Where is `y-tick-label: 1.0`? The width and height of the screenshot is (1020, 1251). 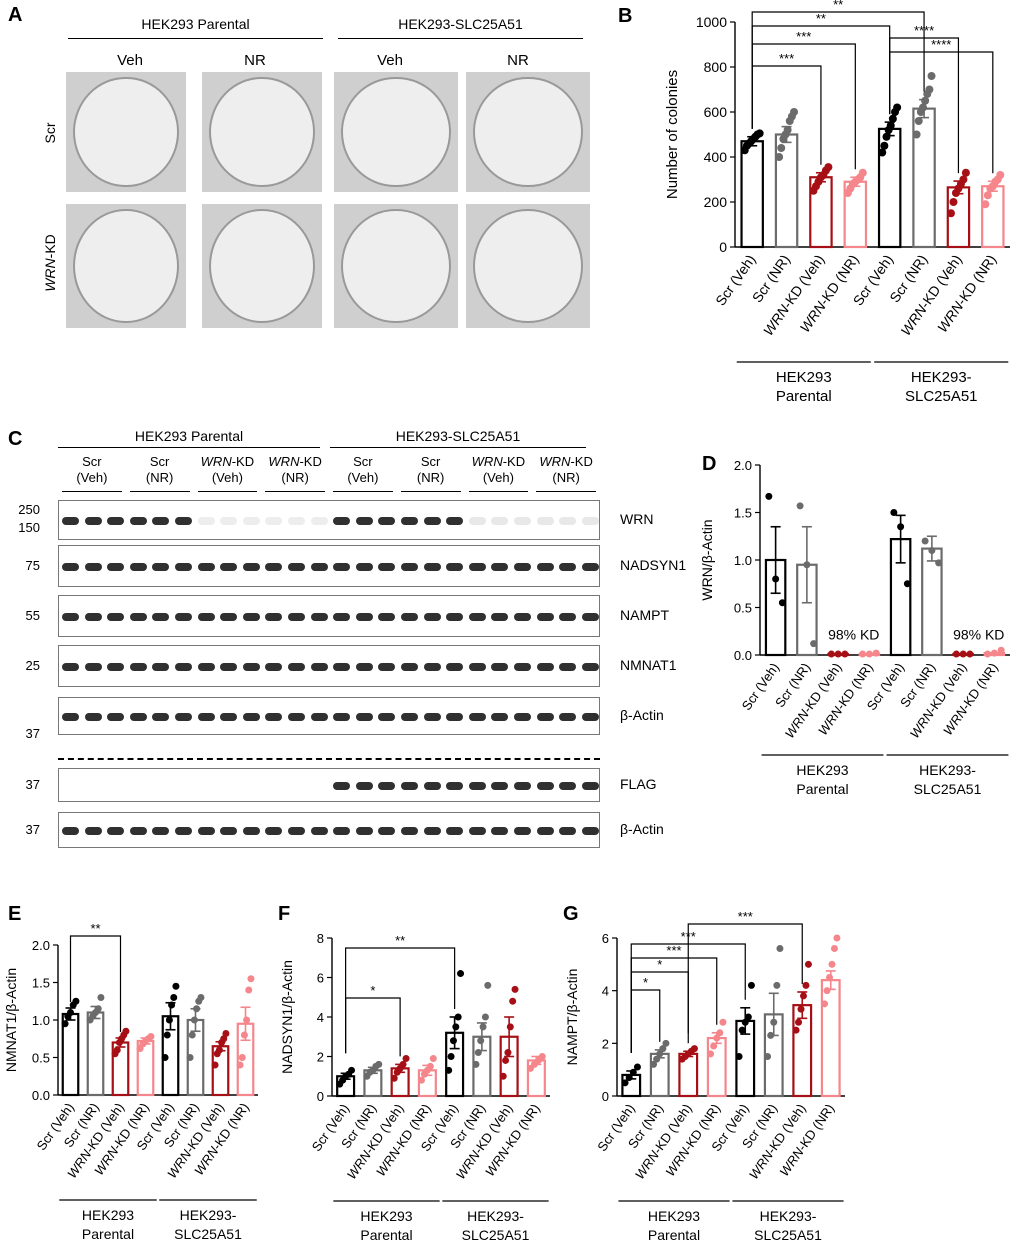
y-tick-label: 1.0 is located at coordinates (41, 1020).